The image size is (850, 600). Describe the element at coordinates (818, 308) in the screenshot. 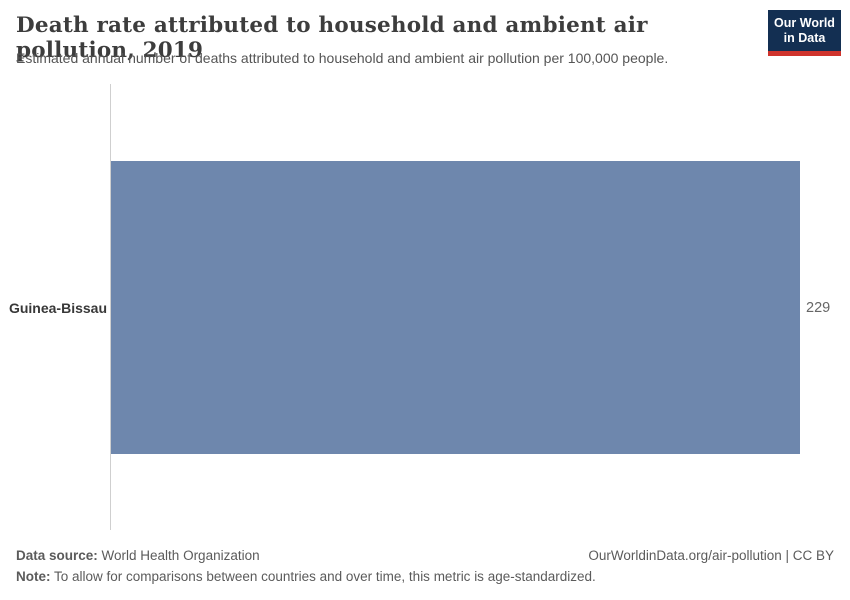

I see `bar-value-label: 229` at that location.